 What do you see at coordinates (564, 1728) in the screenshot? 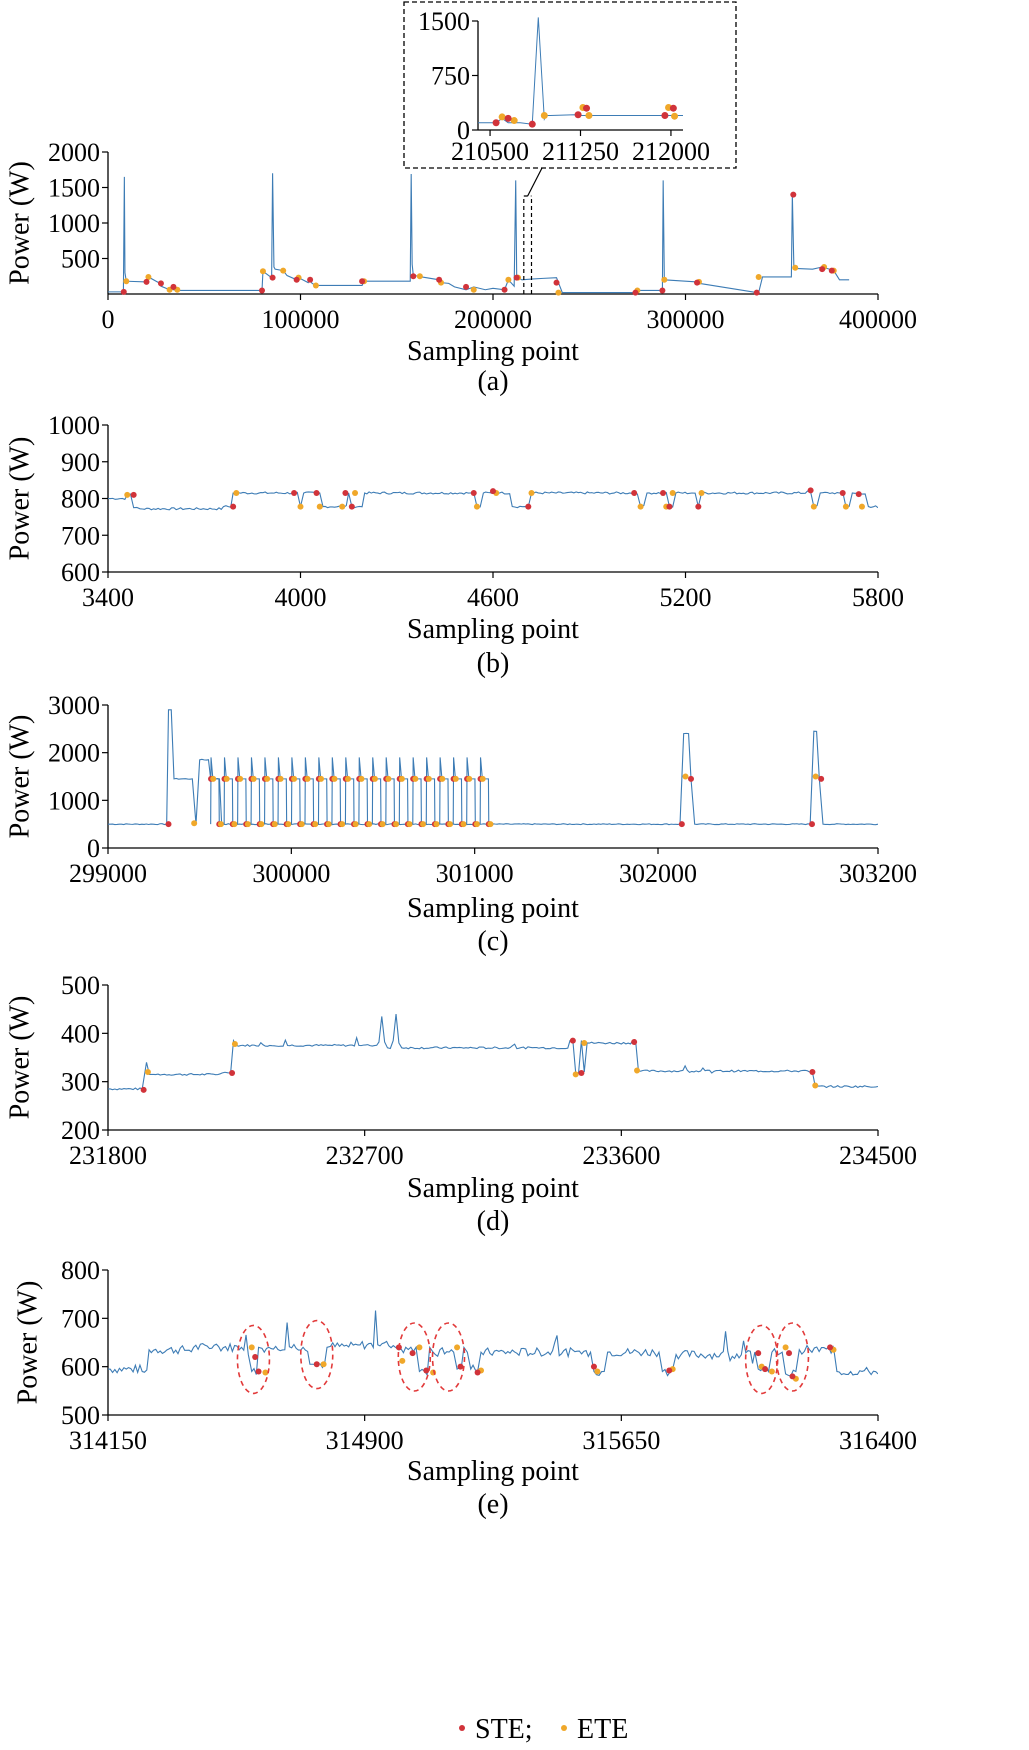
I see `legend-ete-marker` at bounding box center [564, 1728].